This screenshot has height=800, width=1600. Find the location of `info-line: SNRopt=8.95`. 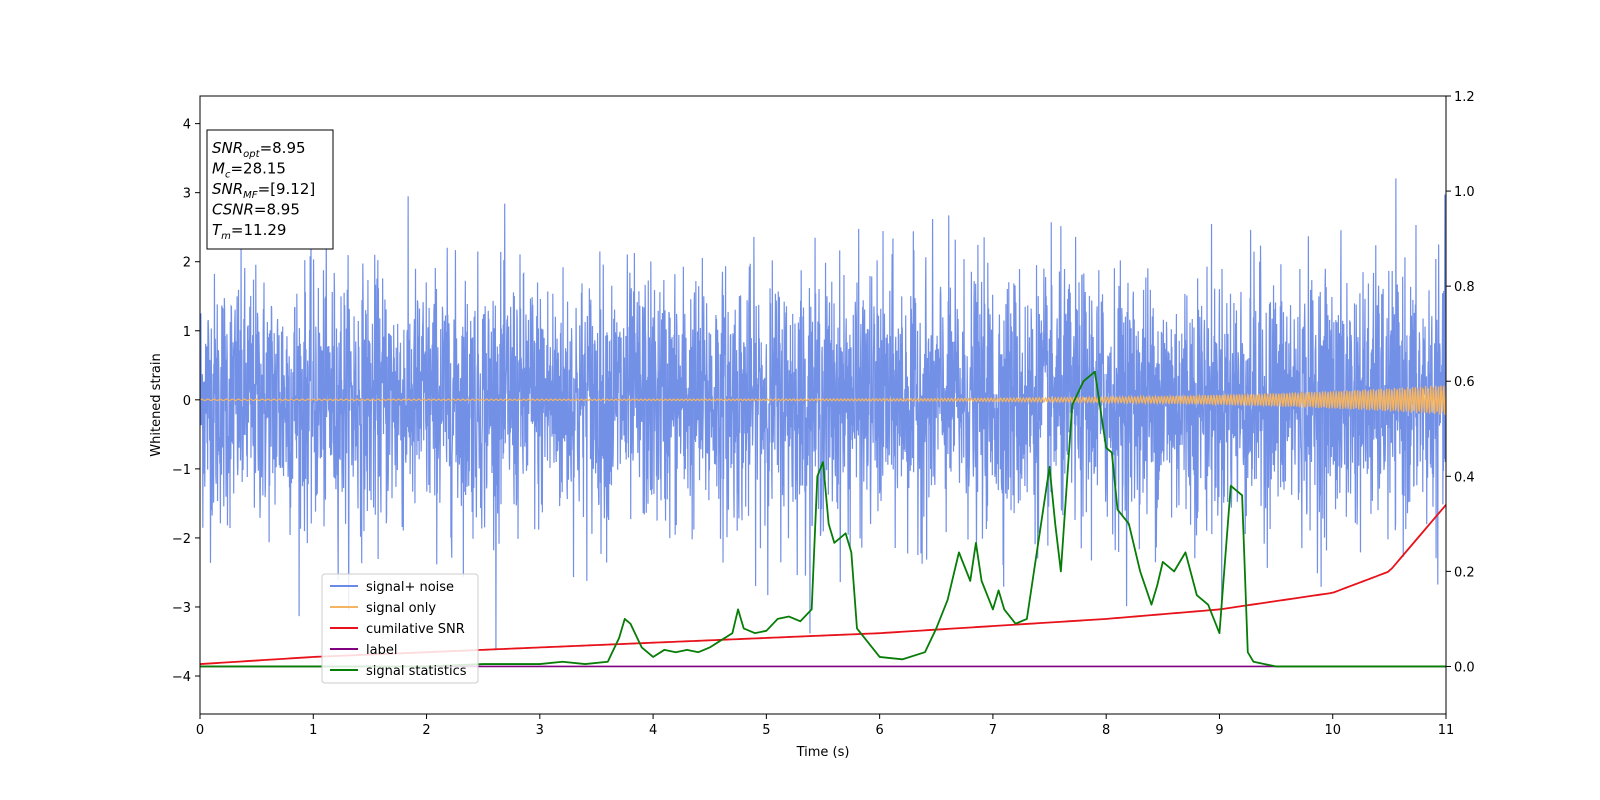

info-line: SNRopt=8.95 is located at coordinates (259, 149).